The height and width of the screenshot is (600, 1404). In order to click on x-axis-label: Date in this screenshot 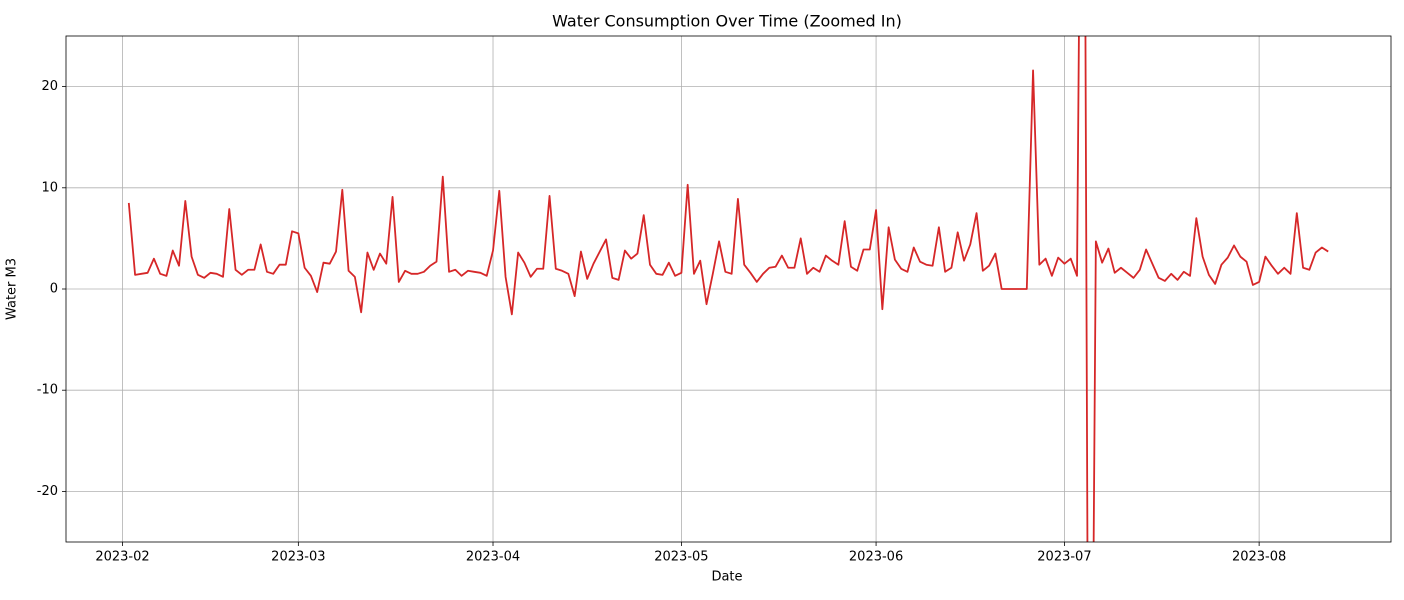, I will do `click(726, 577)`.